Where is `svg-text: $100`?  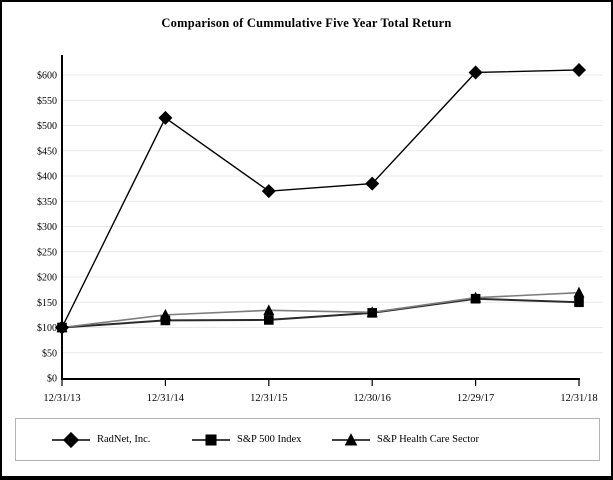
svg-text: $100 is located at coordinates (47, 328).